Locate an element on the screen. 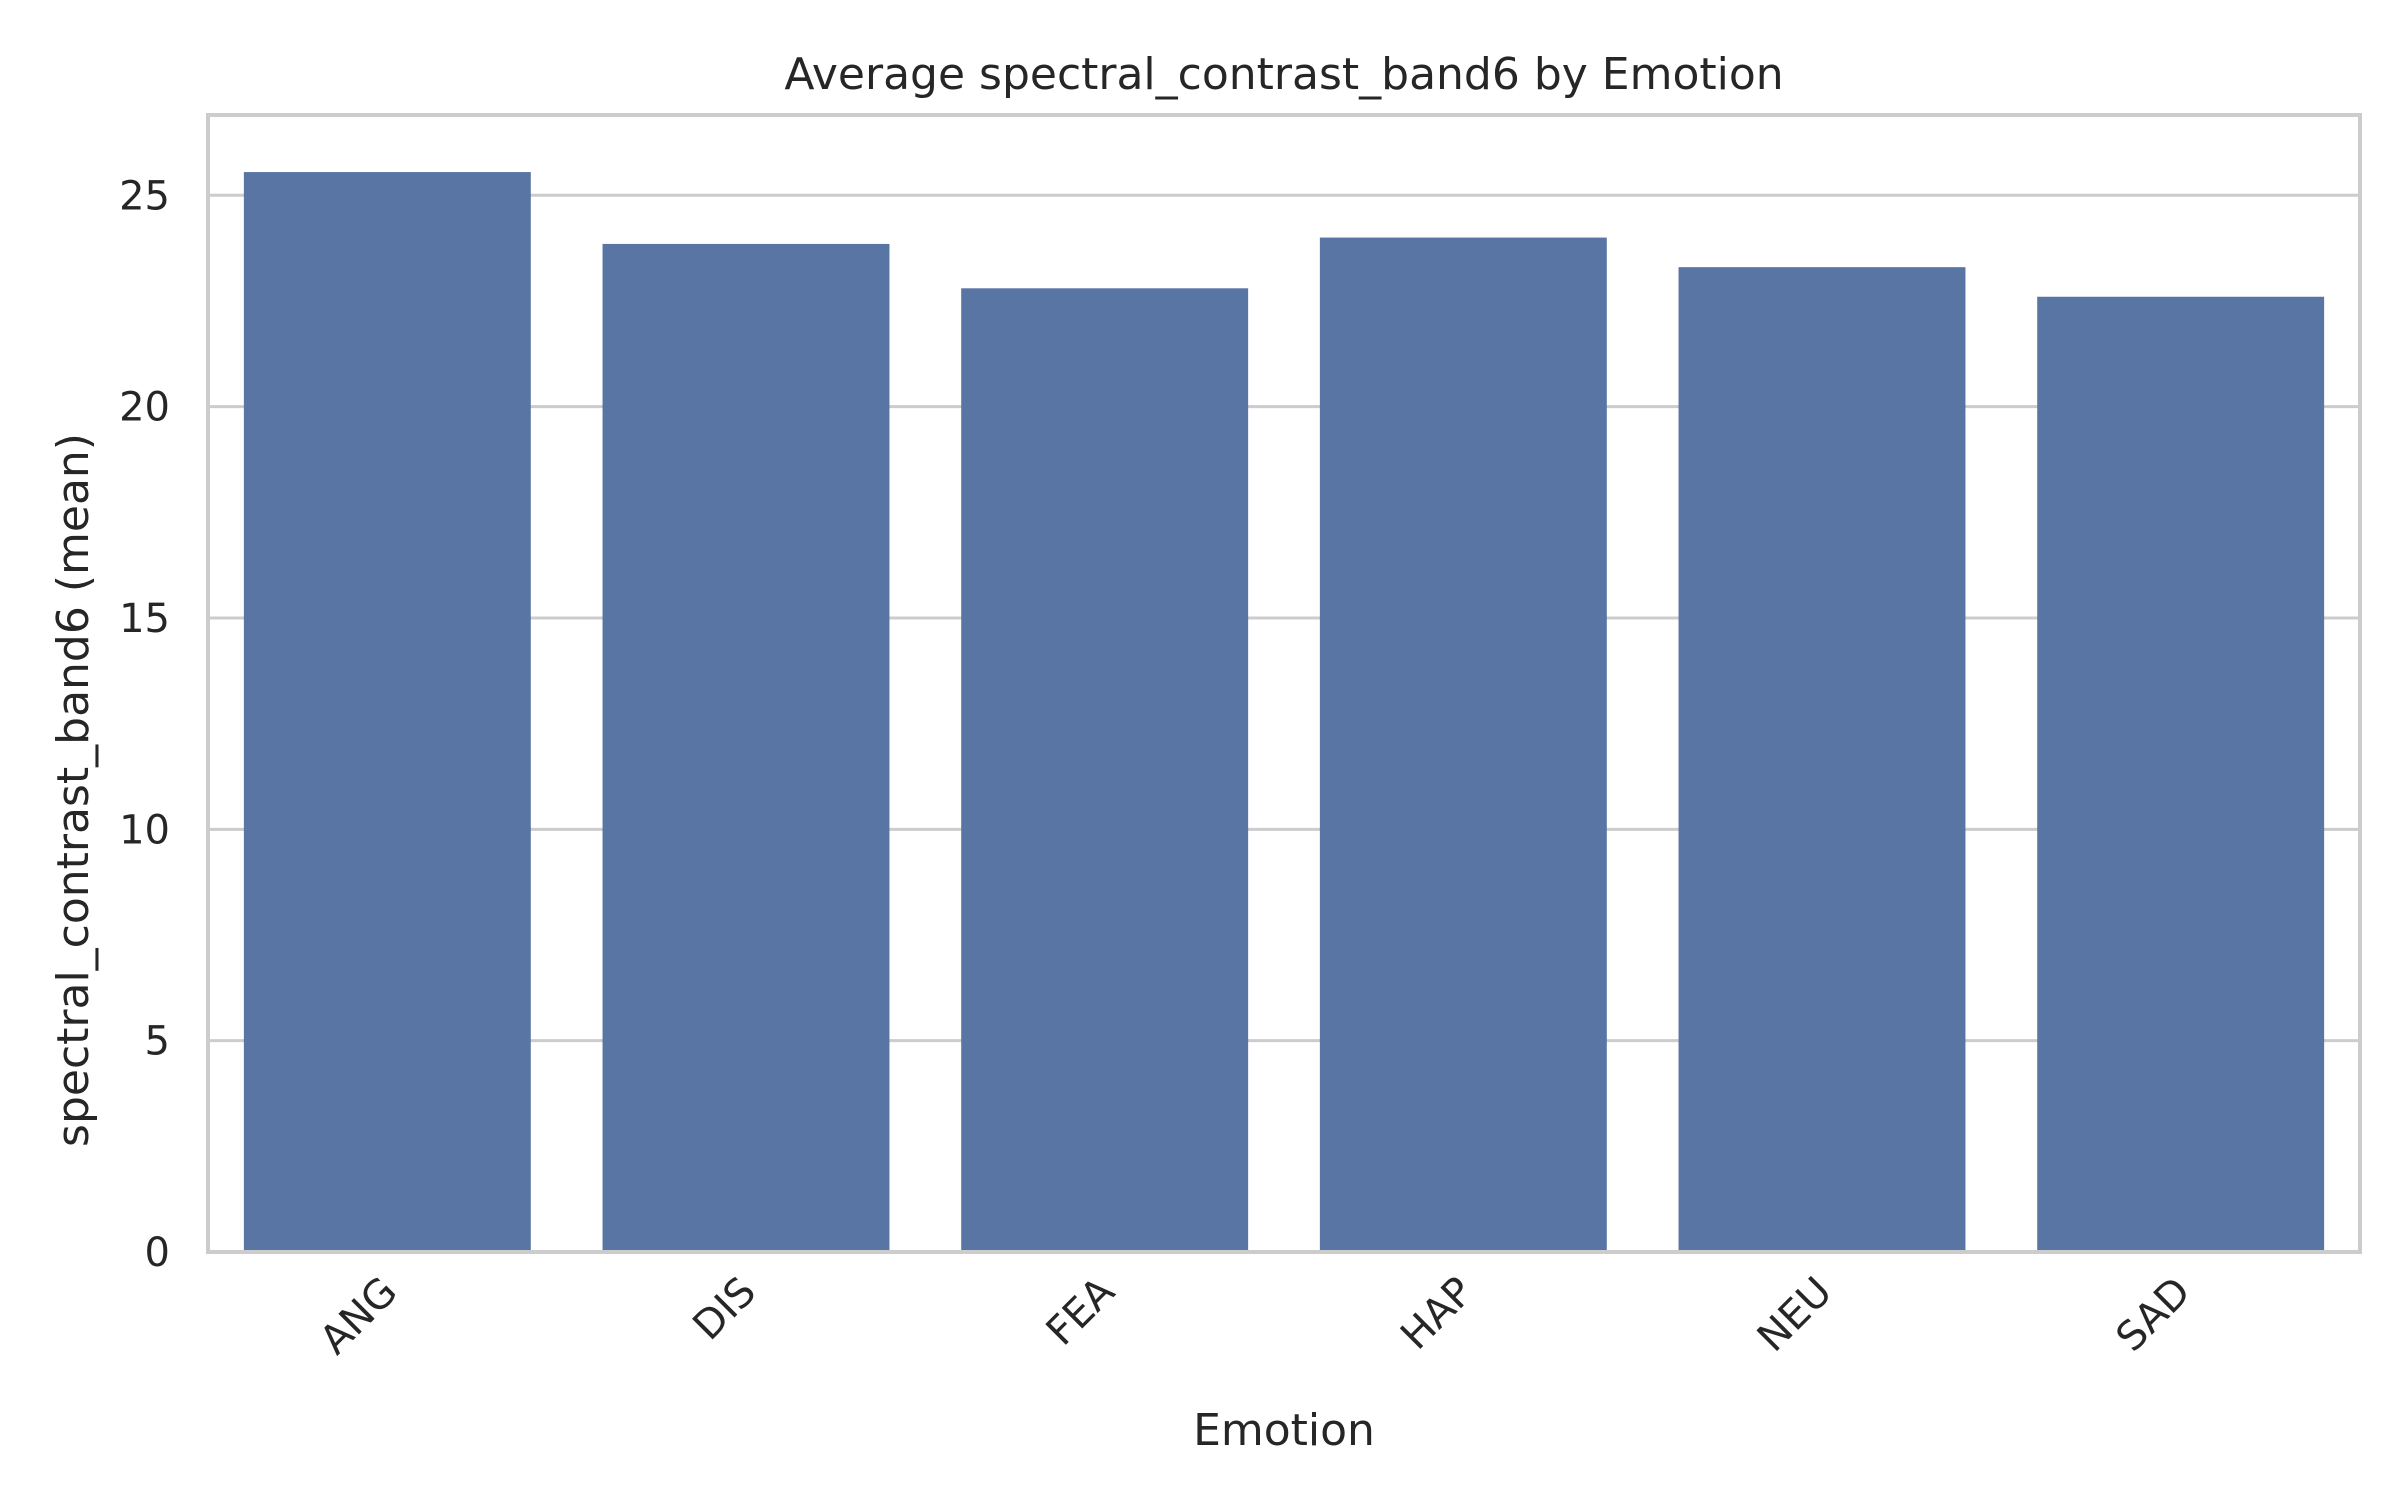  x-tick-label-dis: DIS is located at coordinates (724, 1309).